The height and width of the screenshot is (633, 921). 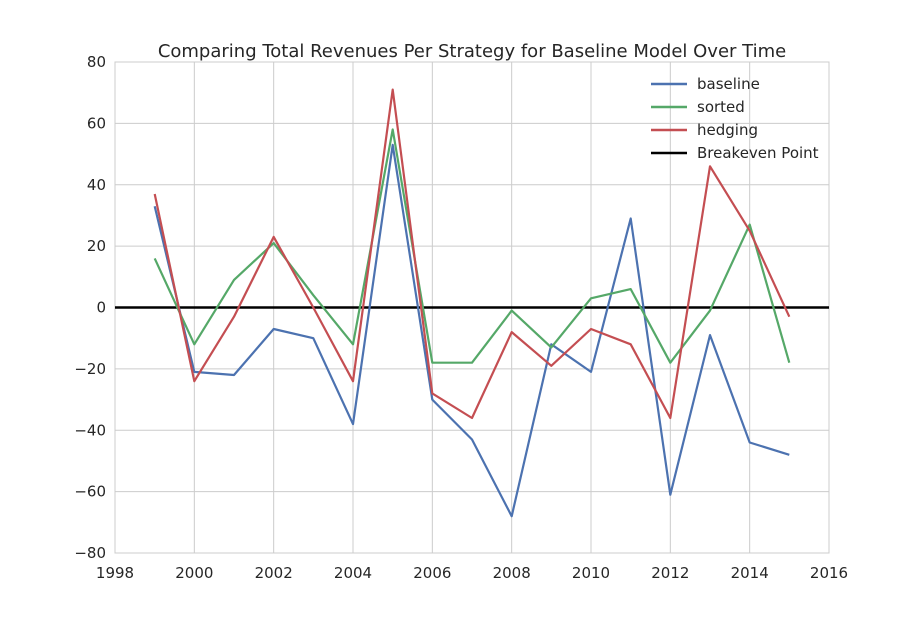 What do you see at coordinates (90, 430) in the screenshot?
I see `y-tick-label: −40` at bounding box center [90, 430].